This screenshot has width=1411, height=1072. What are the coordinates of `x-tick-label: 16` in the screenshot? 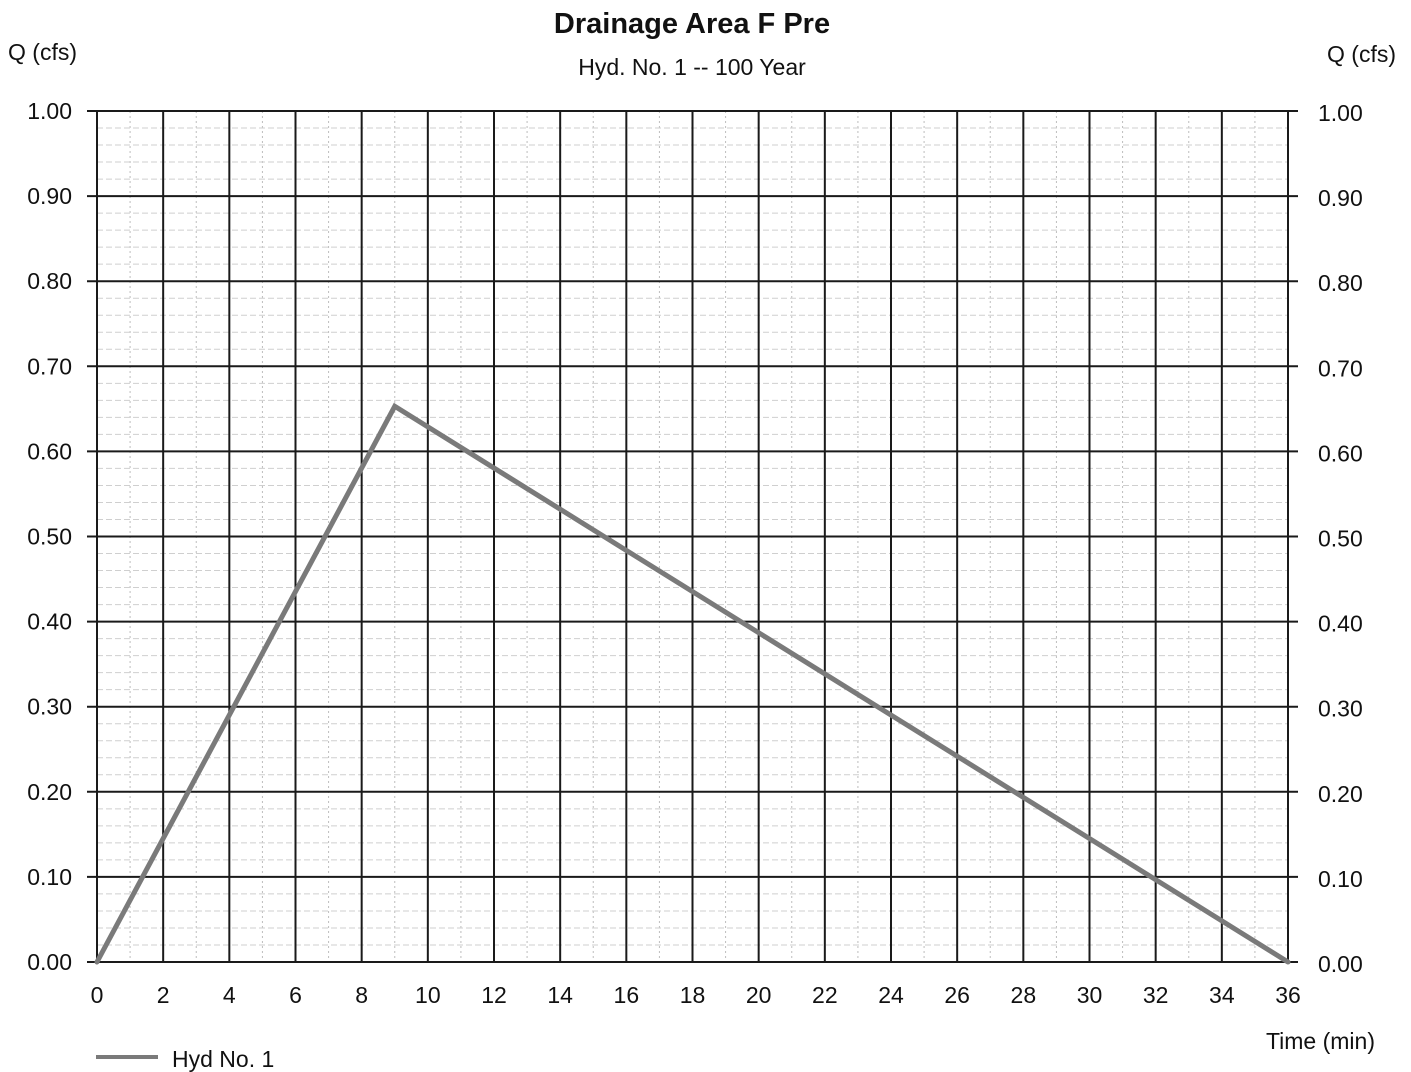 It's located at (627, 995).